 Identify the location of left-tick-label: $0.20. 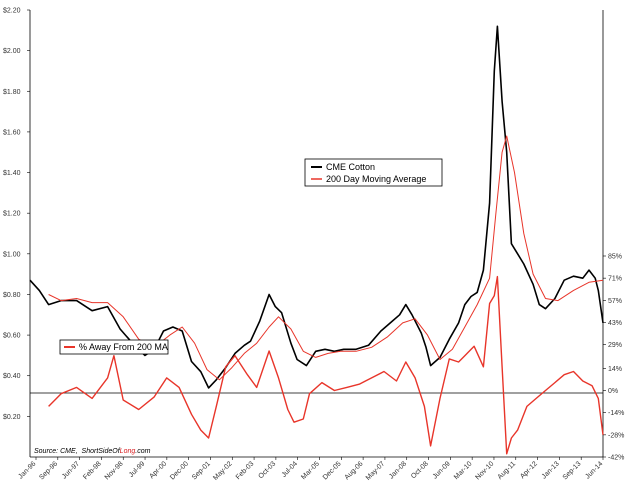
(12, 417).